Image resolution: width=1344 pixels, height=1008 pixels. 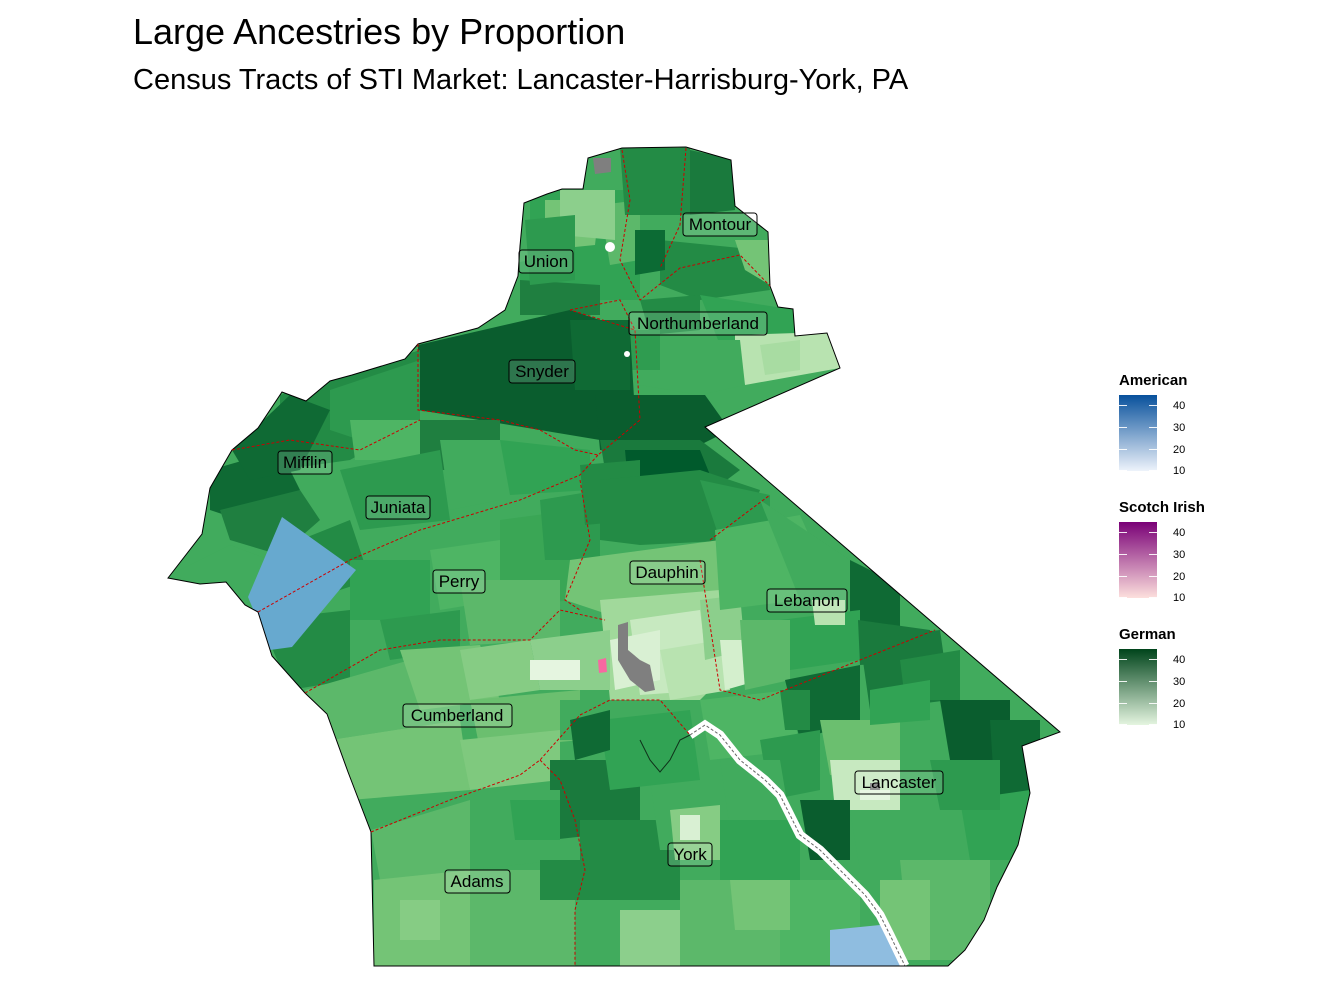 What do you see at coordinates (379, 31) in the screenshot?
I see `map-title: Large Ancestries by Proportion` at bounding box center [379, 31].